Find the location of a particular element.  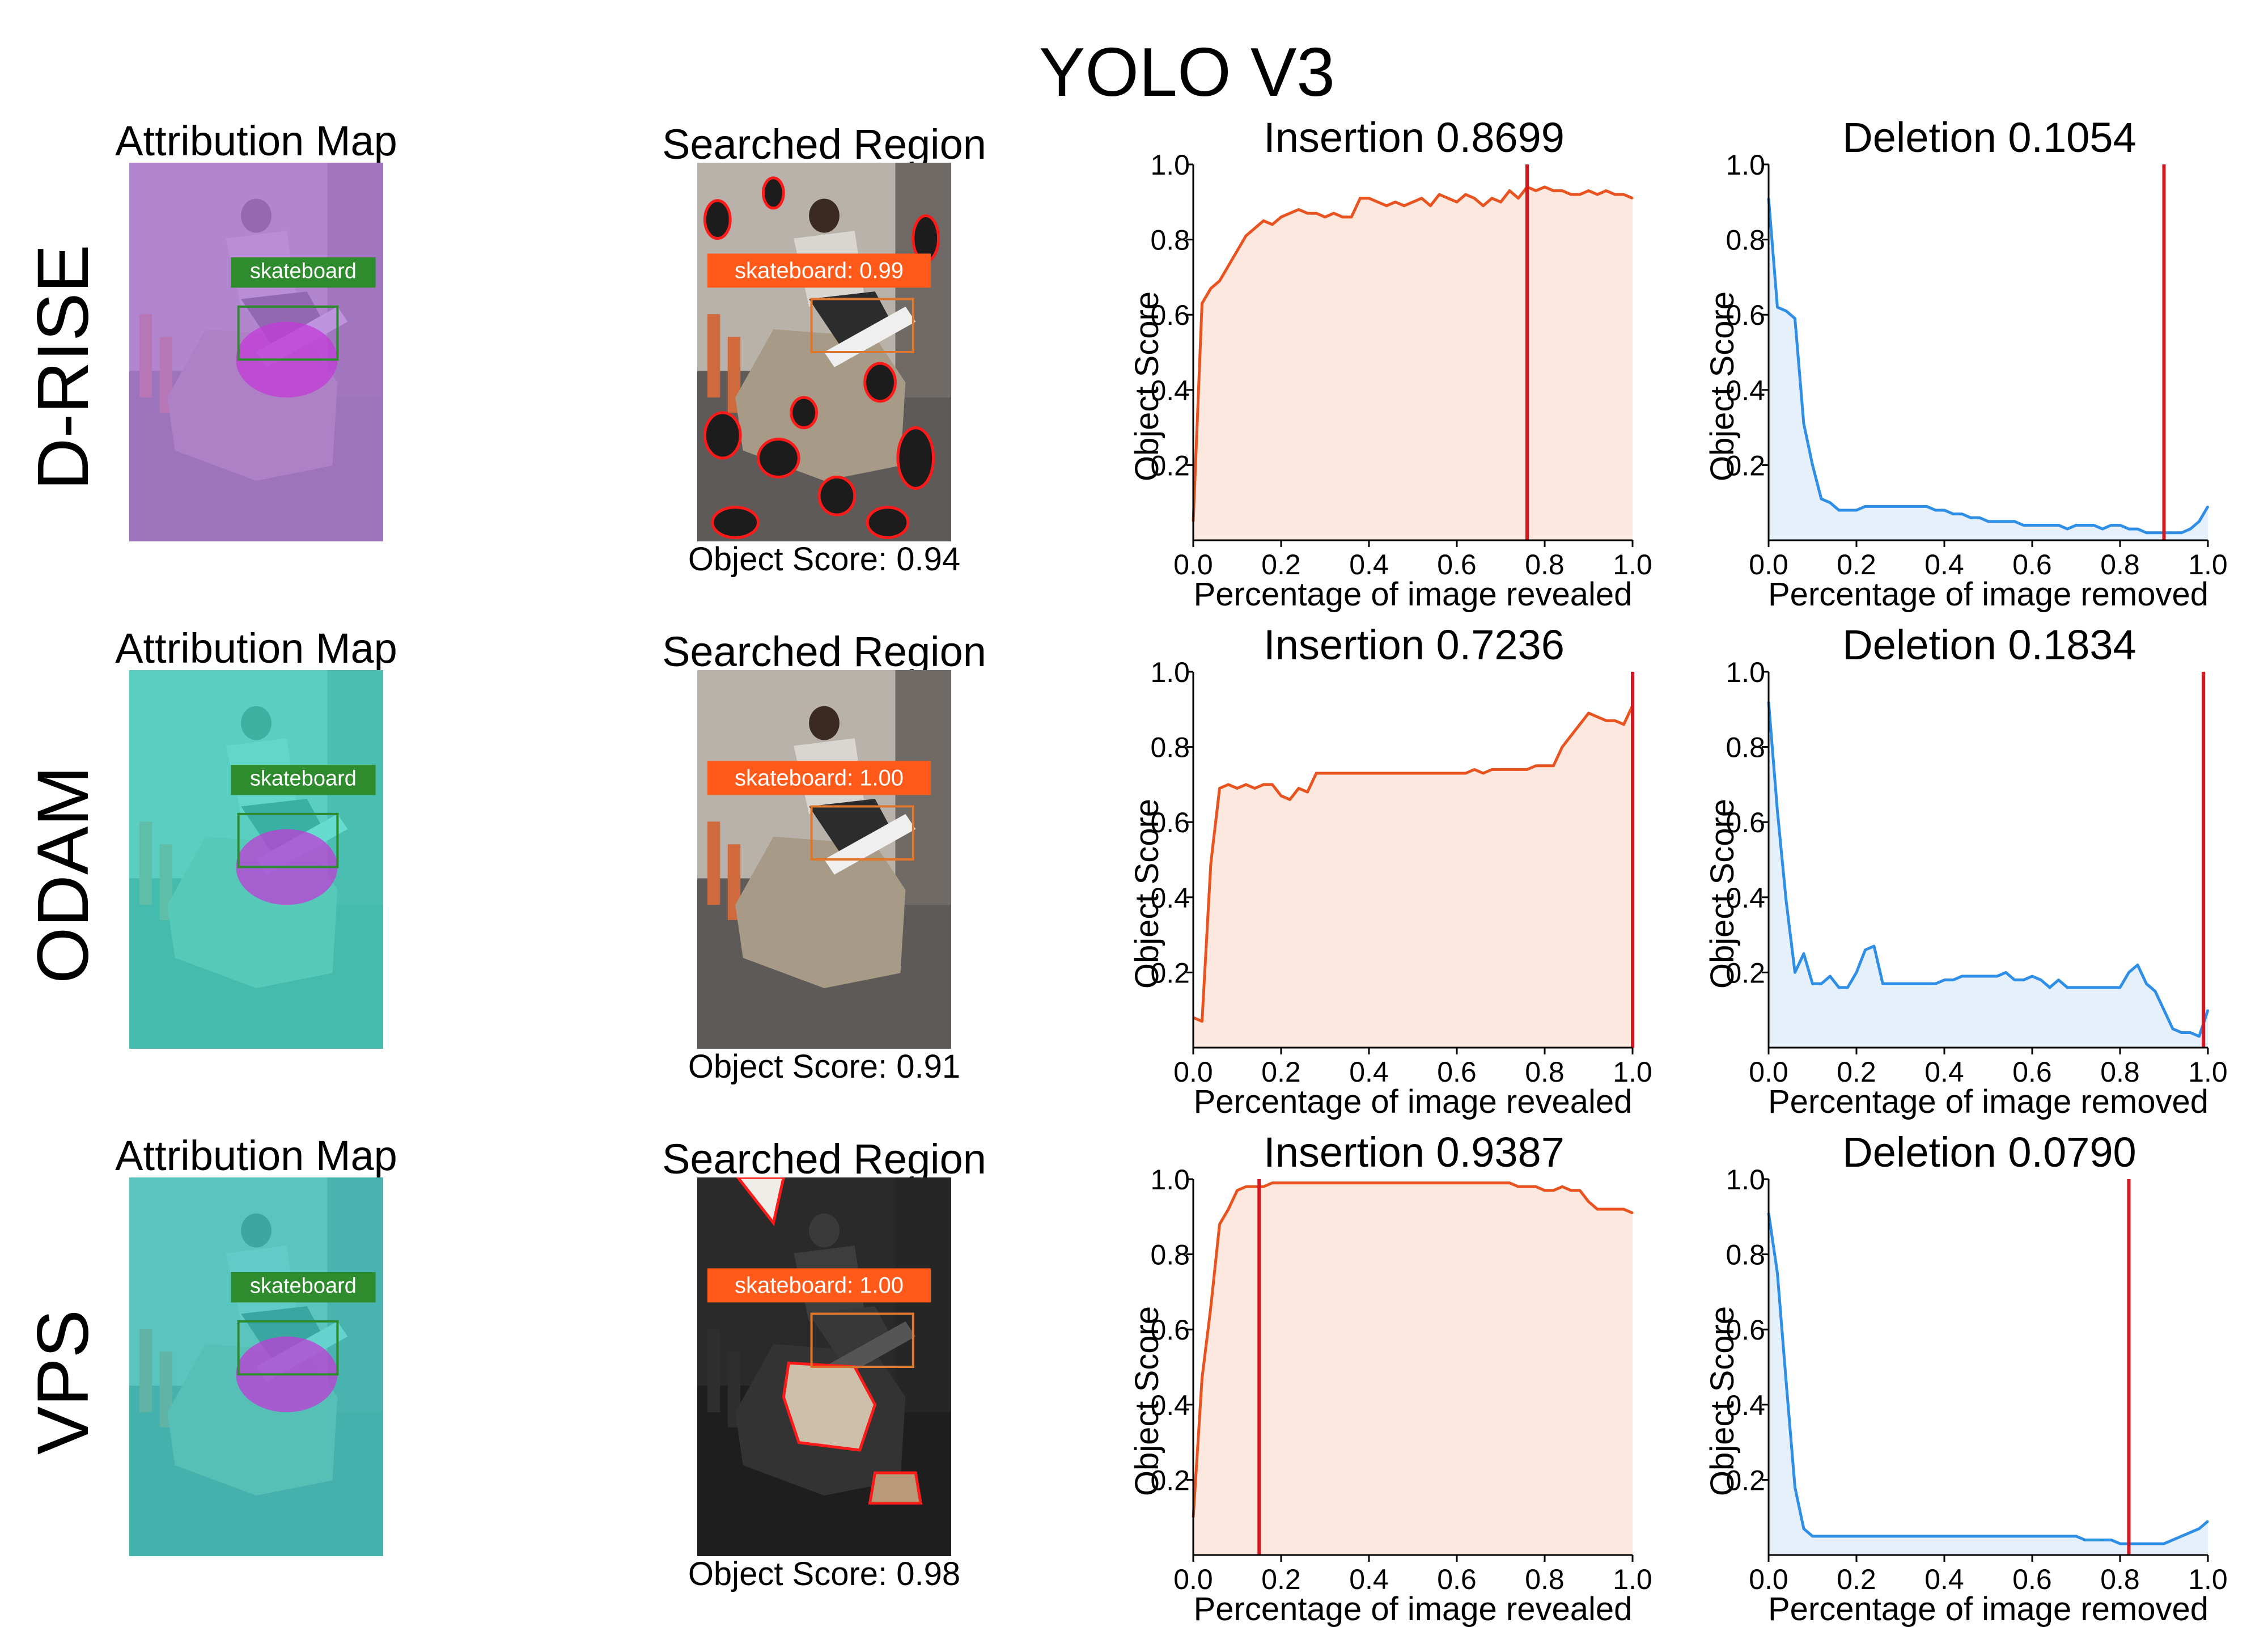

chart-title: Deletion 0.1834 is located at coordinates (1989, 644).